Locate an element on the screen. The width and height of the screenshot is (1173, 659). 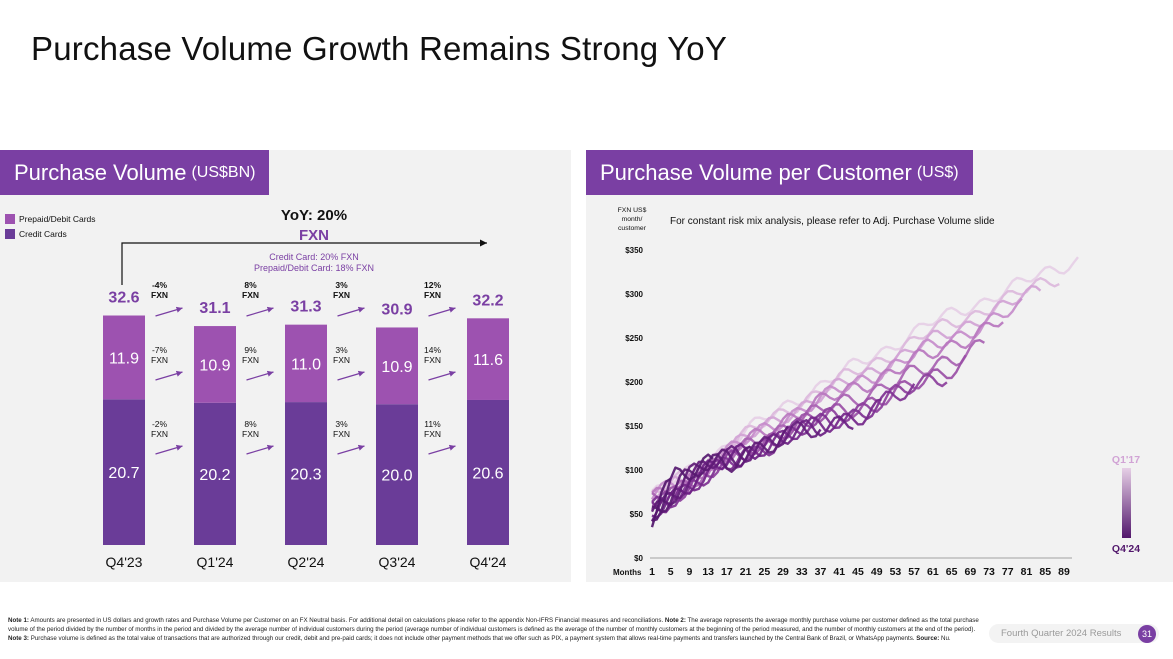
bar-prepaid-label: 11.6 is located at coordinates (488, 360).